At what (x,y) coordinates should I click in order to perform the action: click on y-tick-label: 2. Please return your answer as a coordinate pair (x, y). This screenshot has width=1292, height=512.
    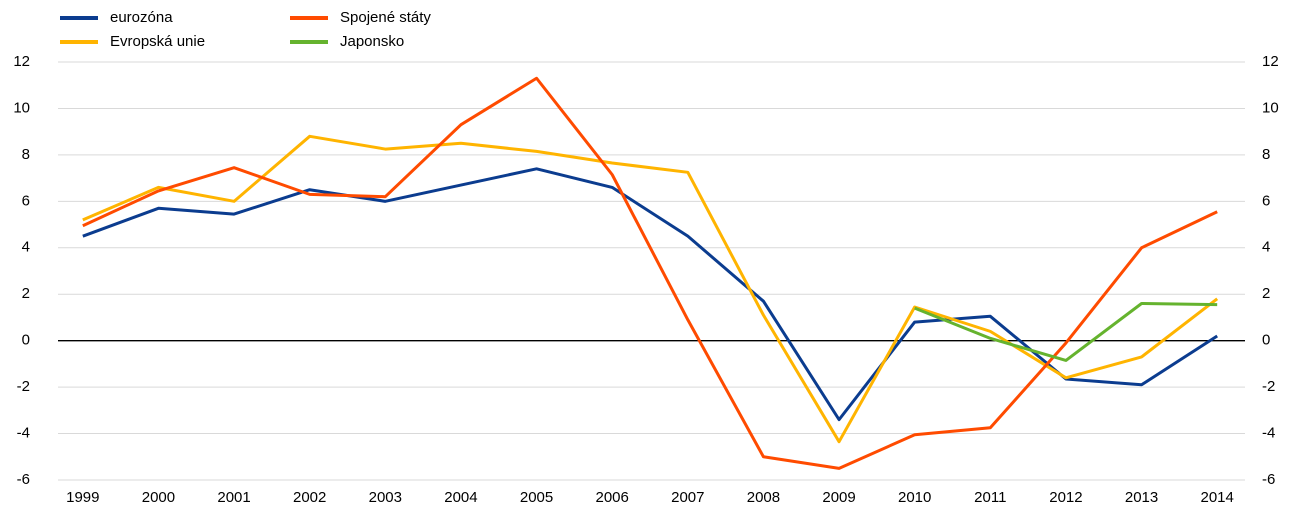
    Looking at the image, I should click on (26, 293).